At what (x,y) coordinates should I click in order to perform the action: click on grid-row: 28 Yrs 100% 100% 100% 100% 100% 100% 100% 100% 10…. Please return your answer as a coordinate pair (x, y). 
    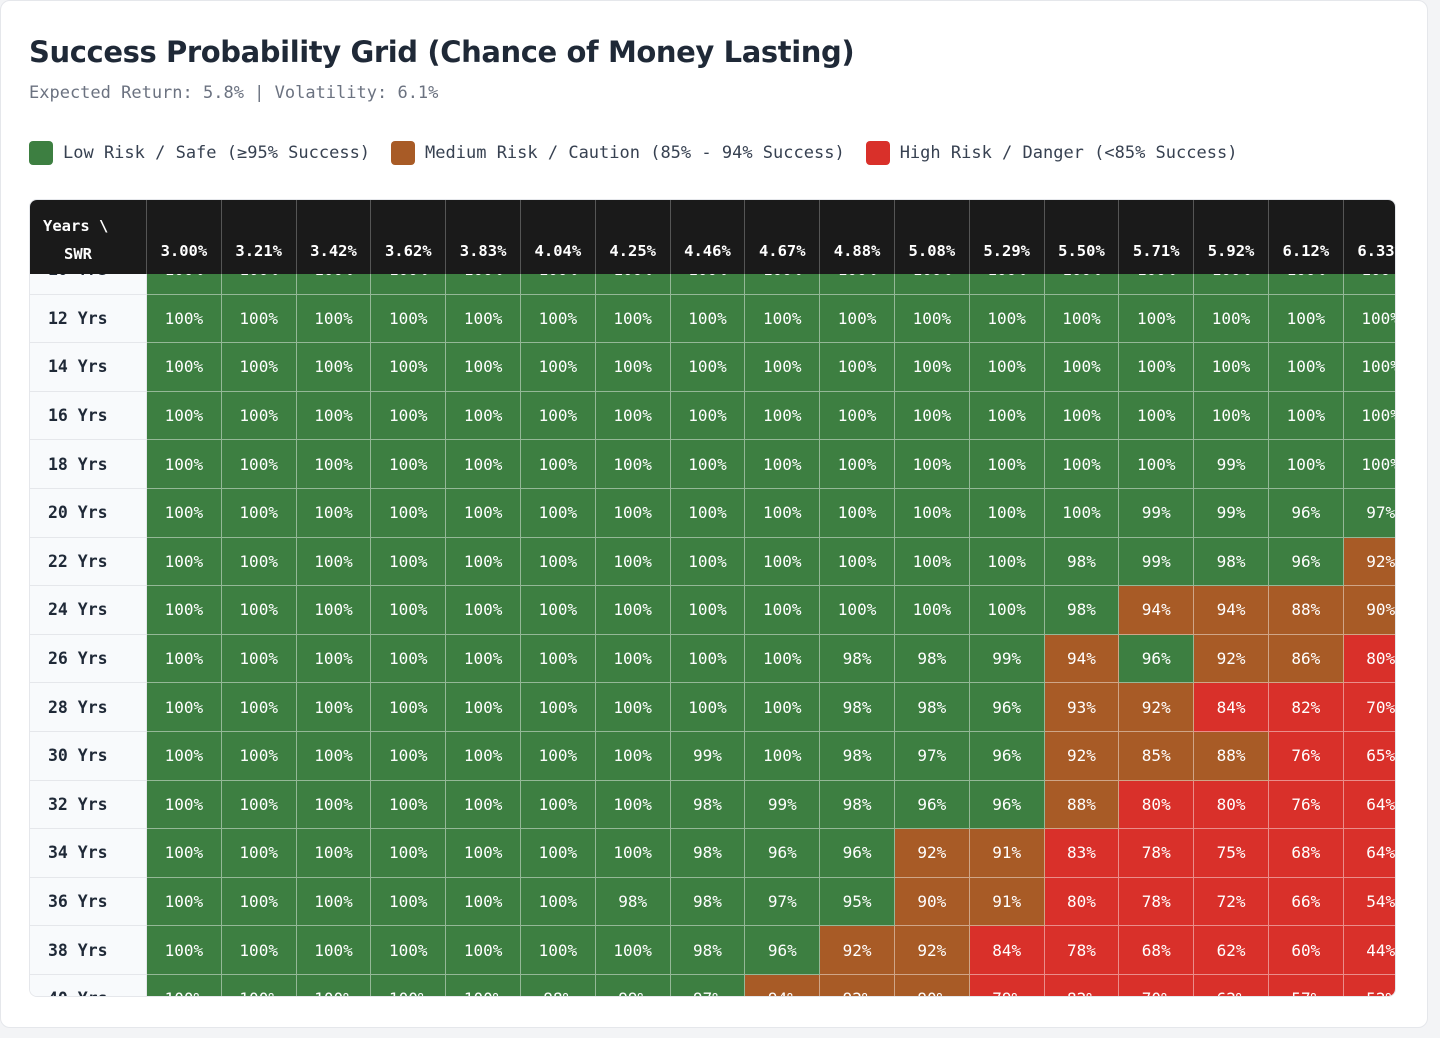
    Looking at the image, I should click on (712, 707).